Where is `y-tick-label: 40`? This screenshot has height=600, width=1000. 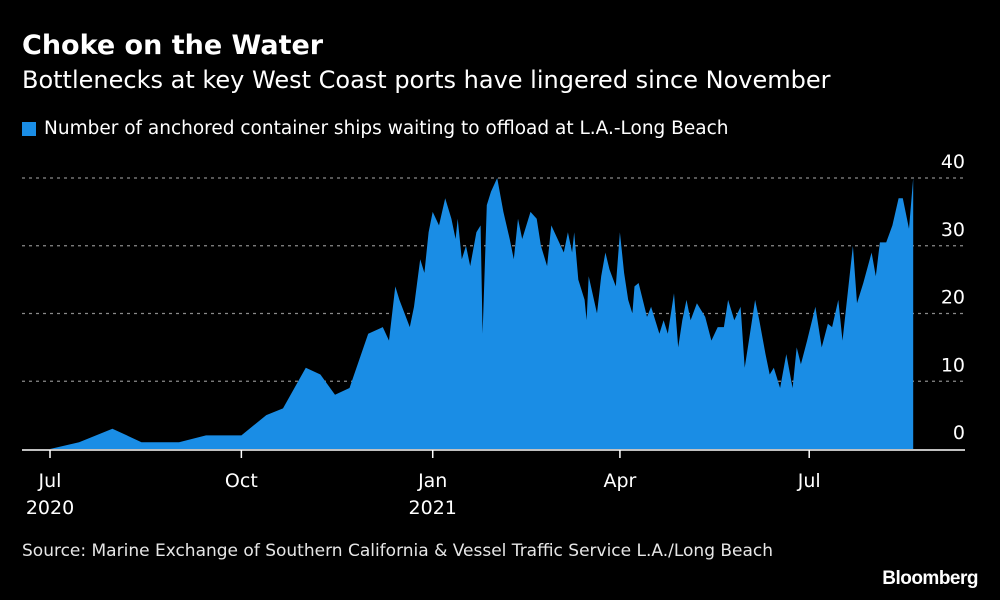
y-tick-label: 40 is located at coordinates (953, 162).